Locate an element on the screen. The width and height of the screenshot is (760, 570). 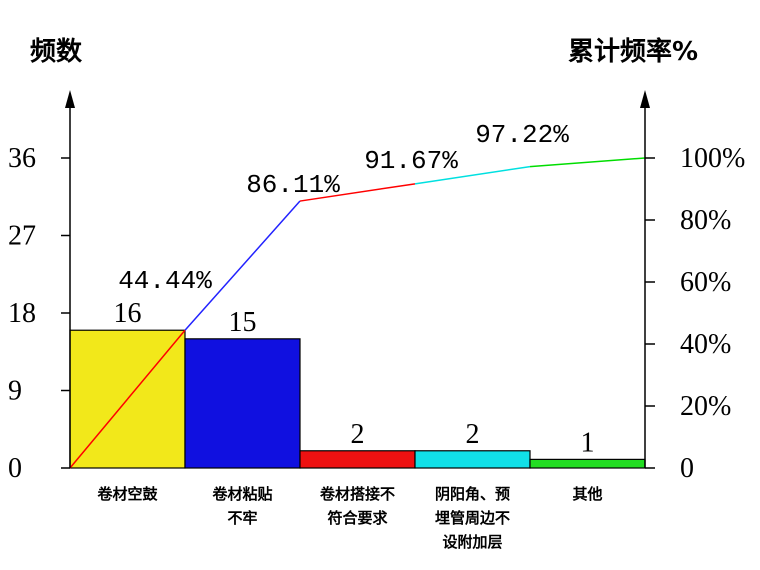
right-axis-arrow is located at coordinates (645, 99).